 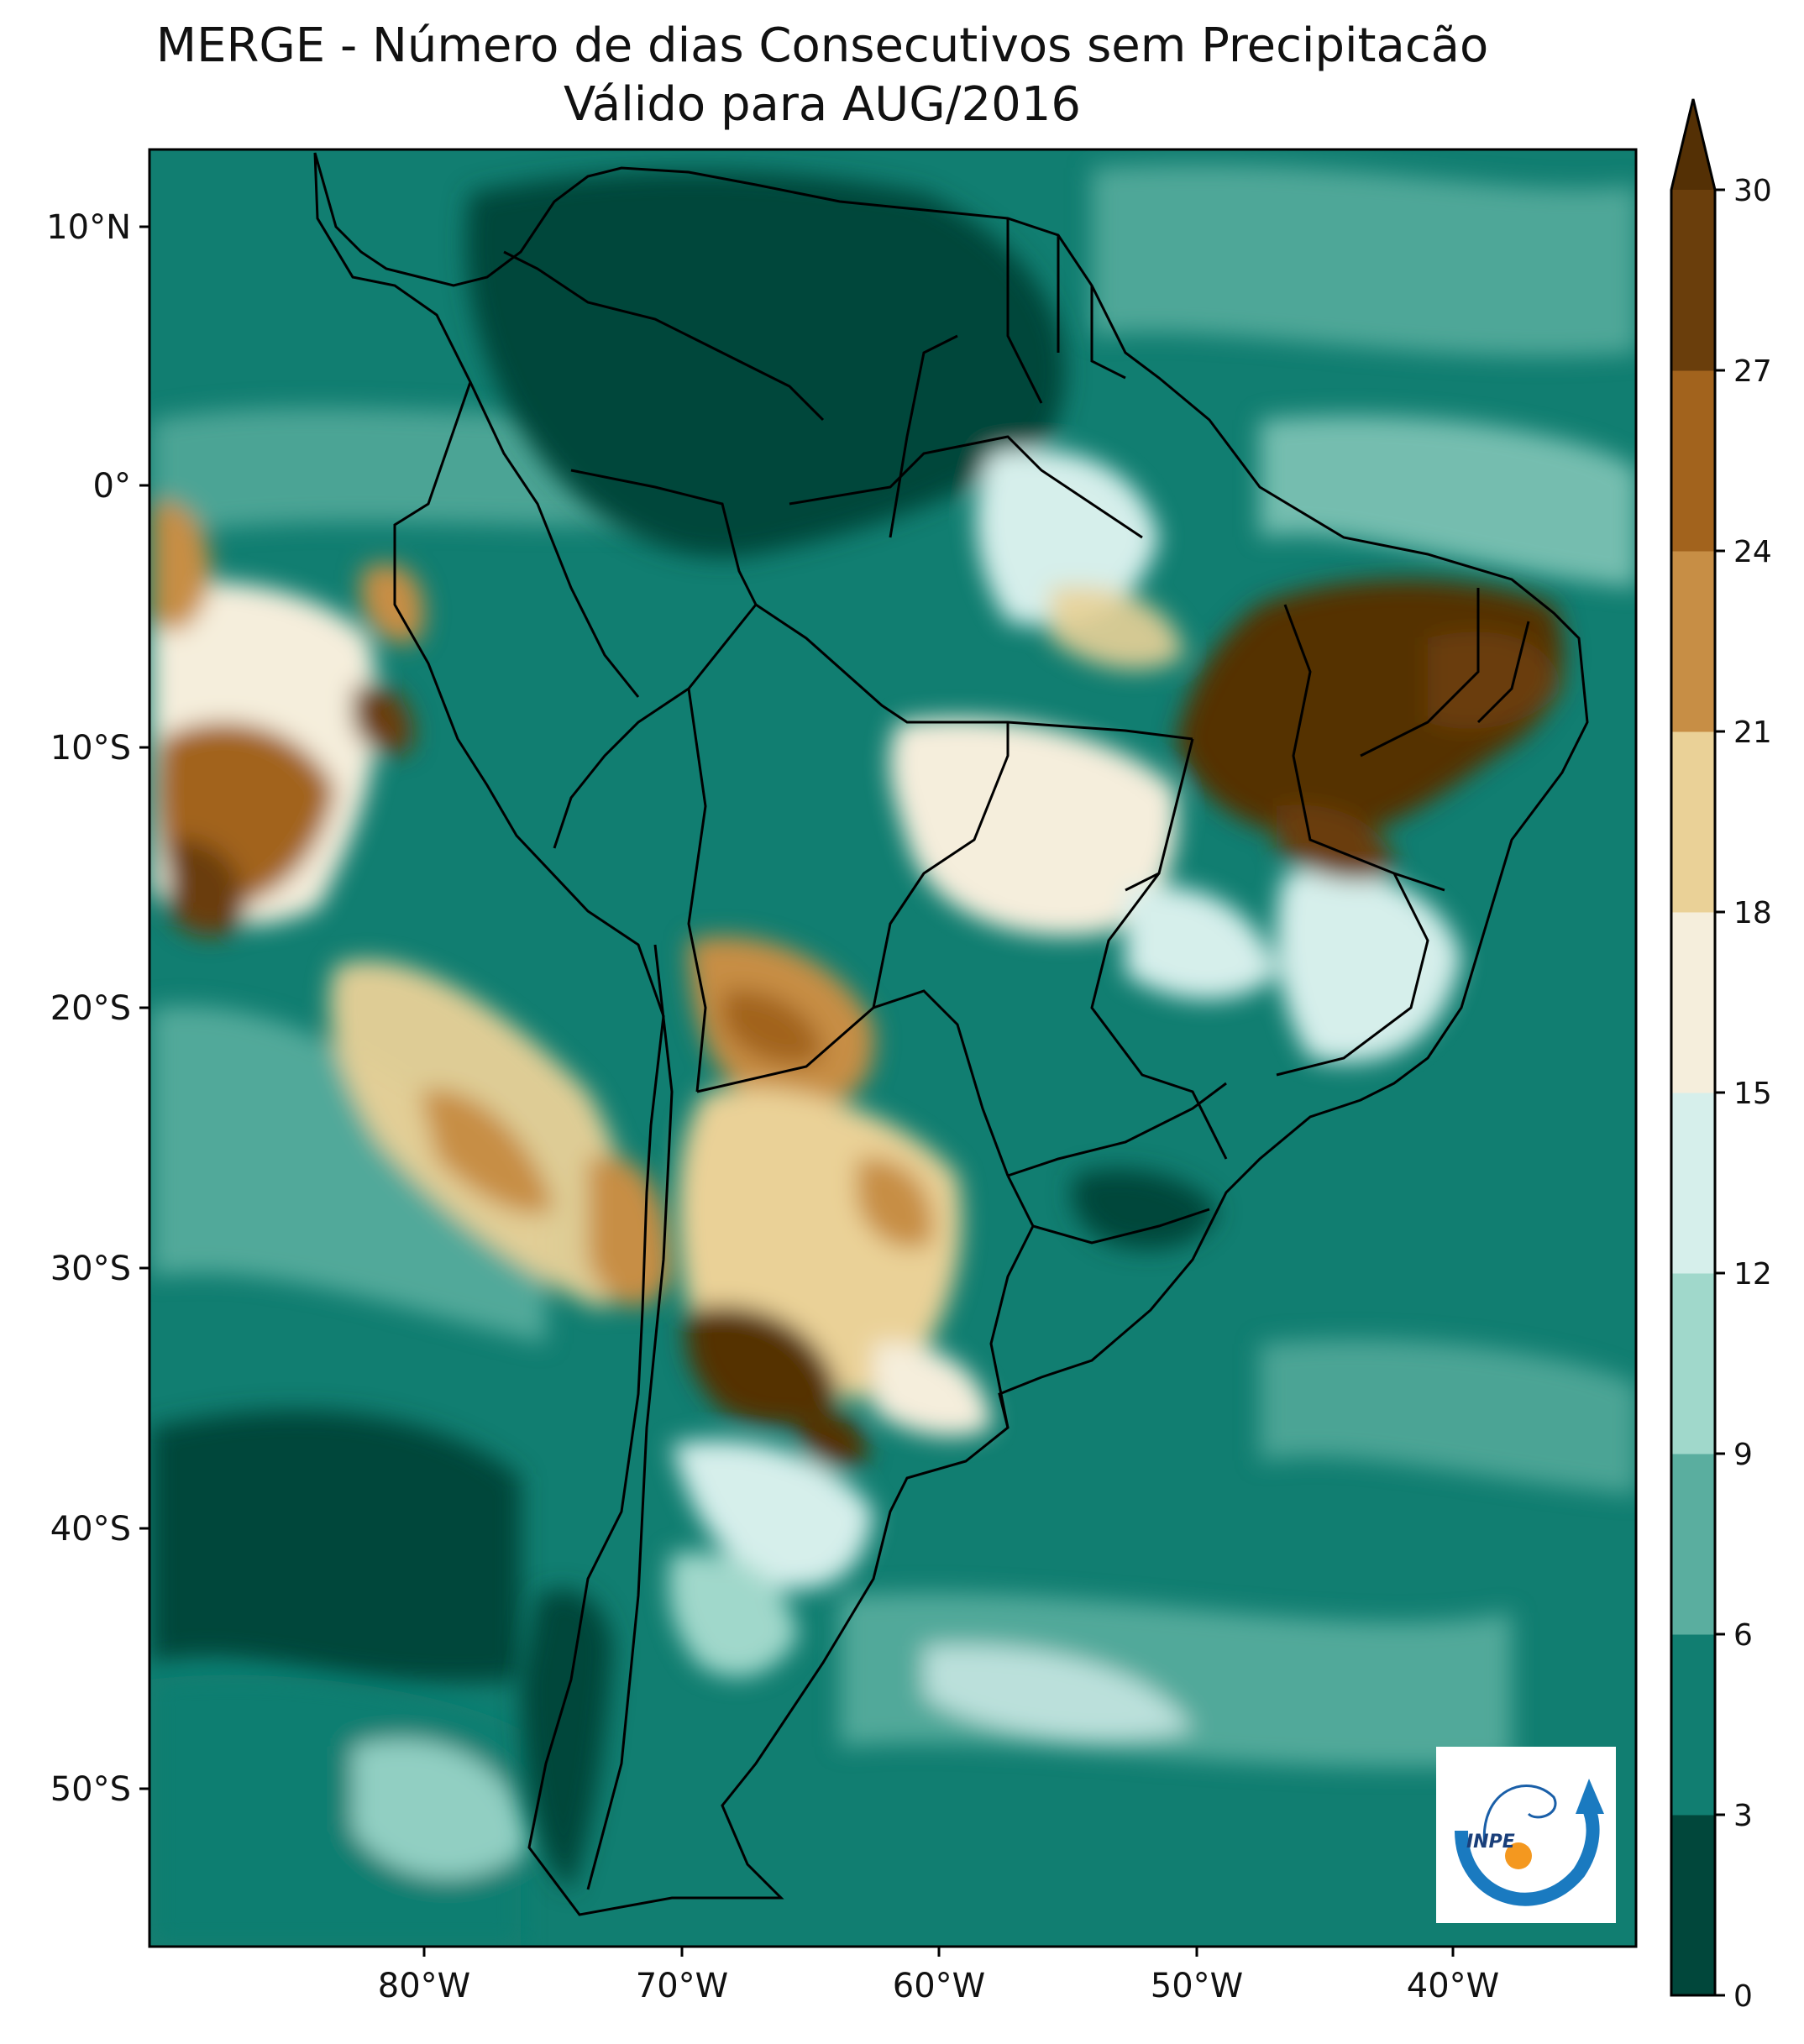 I want to click on colorbar-tick-label: 3, so click(x=1743, y=1816).